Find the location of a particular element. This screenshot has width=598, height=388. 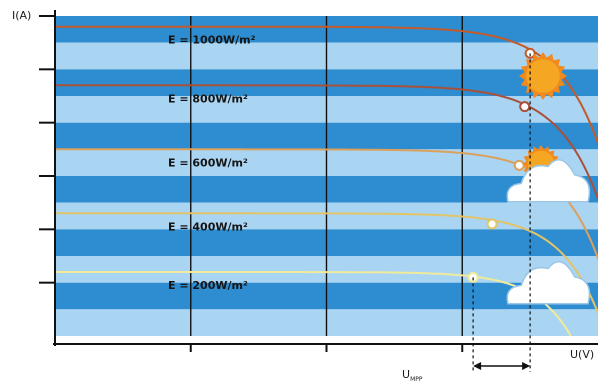

curve-label: E = 600W/m² is located at coordinates (208, 162).